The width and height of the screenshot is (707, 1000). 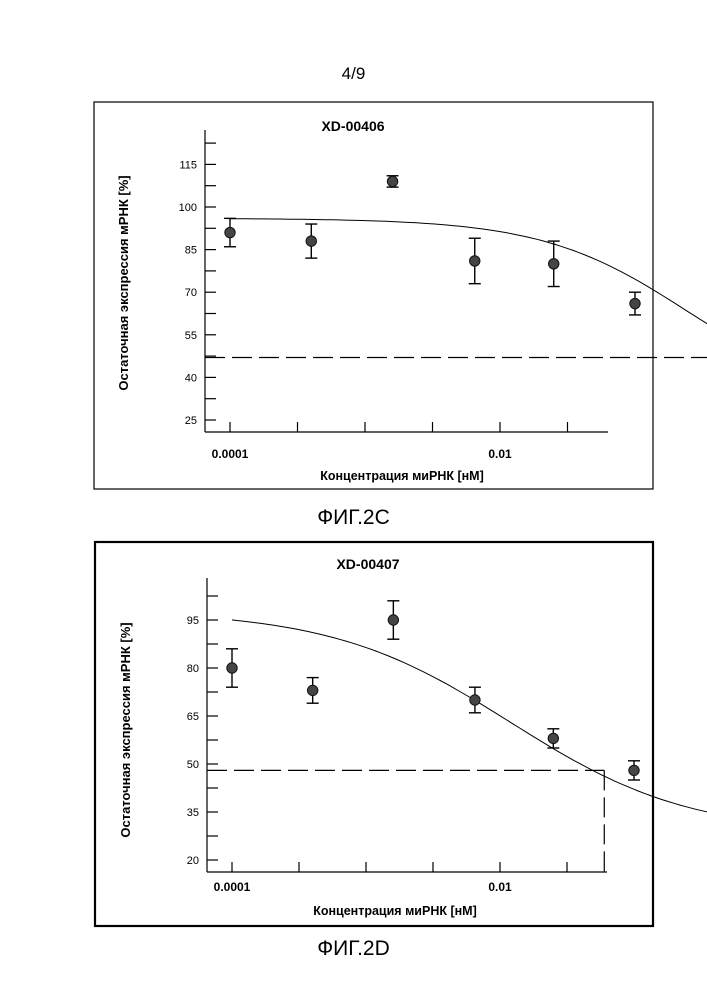 I want to click on y-tick-label: 55, so click(x=191, y=336).